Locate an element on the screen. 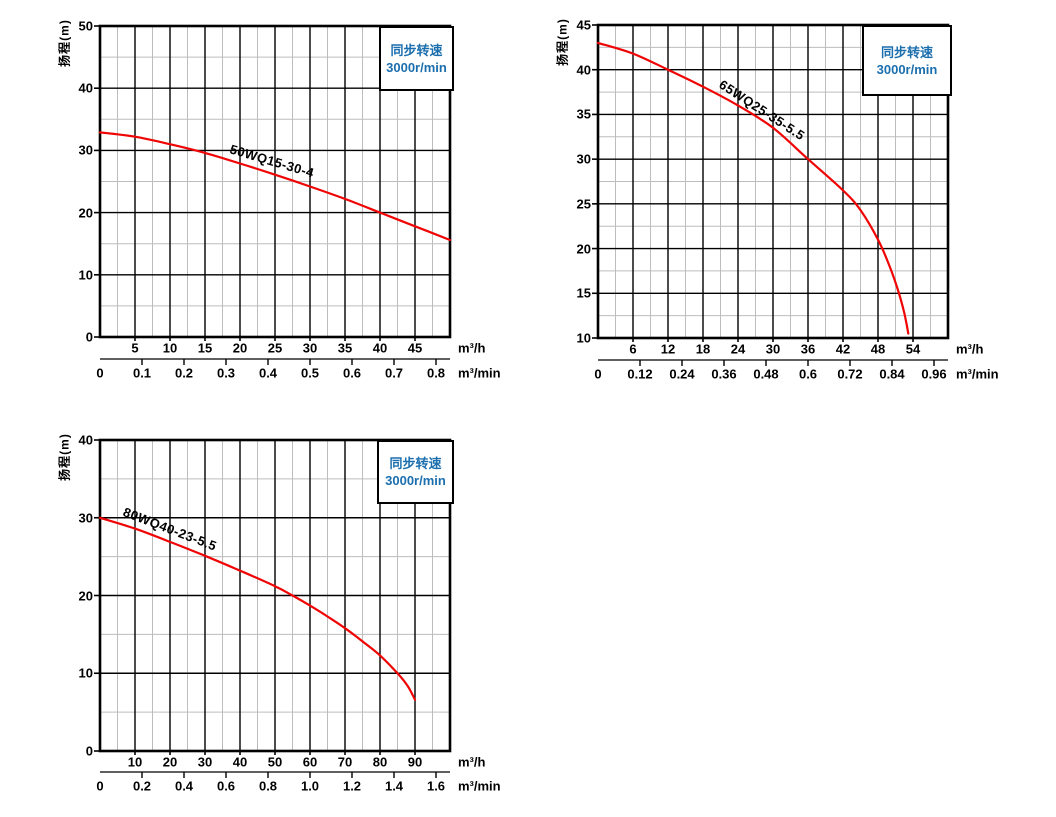  x-tick-label-m3h: 15 is located at coordinates (205, 348).